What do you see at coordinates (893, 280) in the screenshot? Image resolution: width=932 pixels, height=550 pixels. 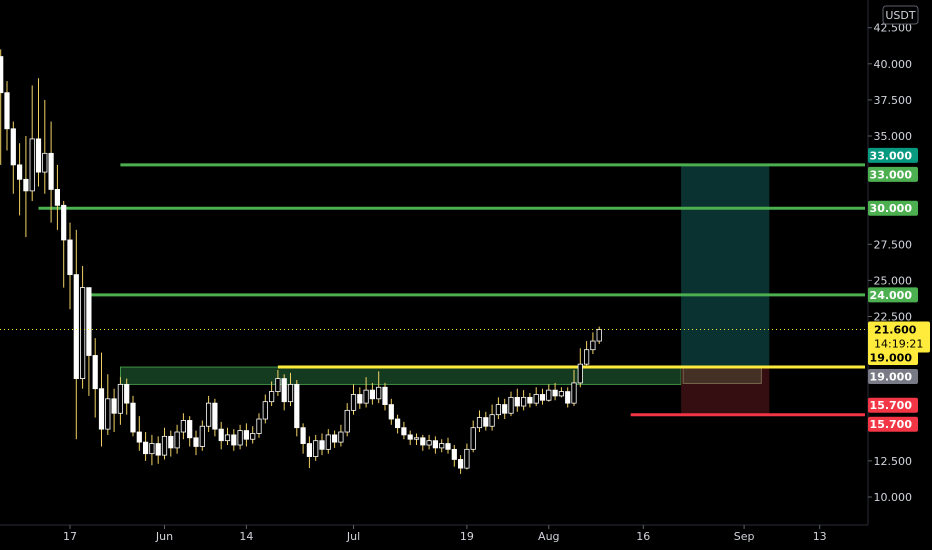 I see `y-tick-label: 25.000` at bounding box center [893, 280].